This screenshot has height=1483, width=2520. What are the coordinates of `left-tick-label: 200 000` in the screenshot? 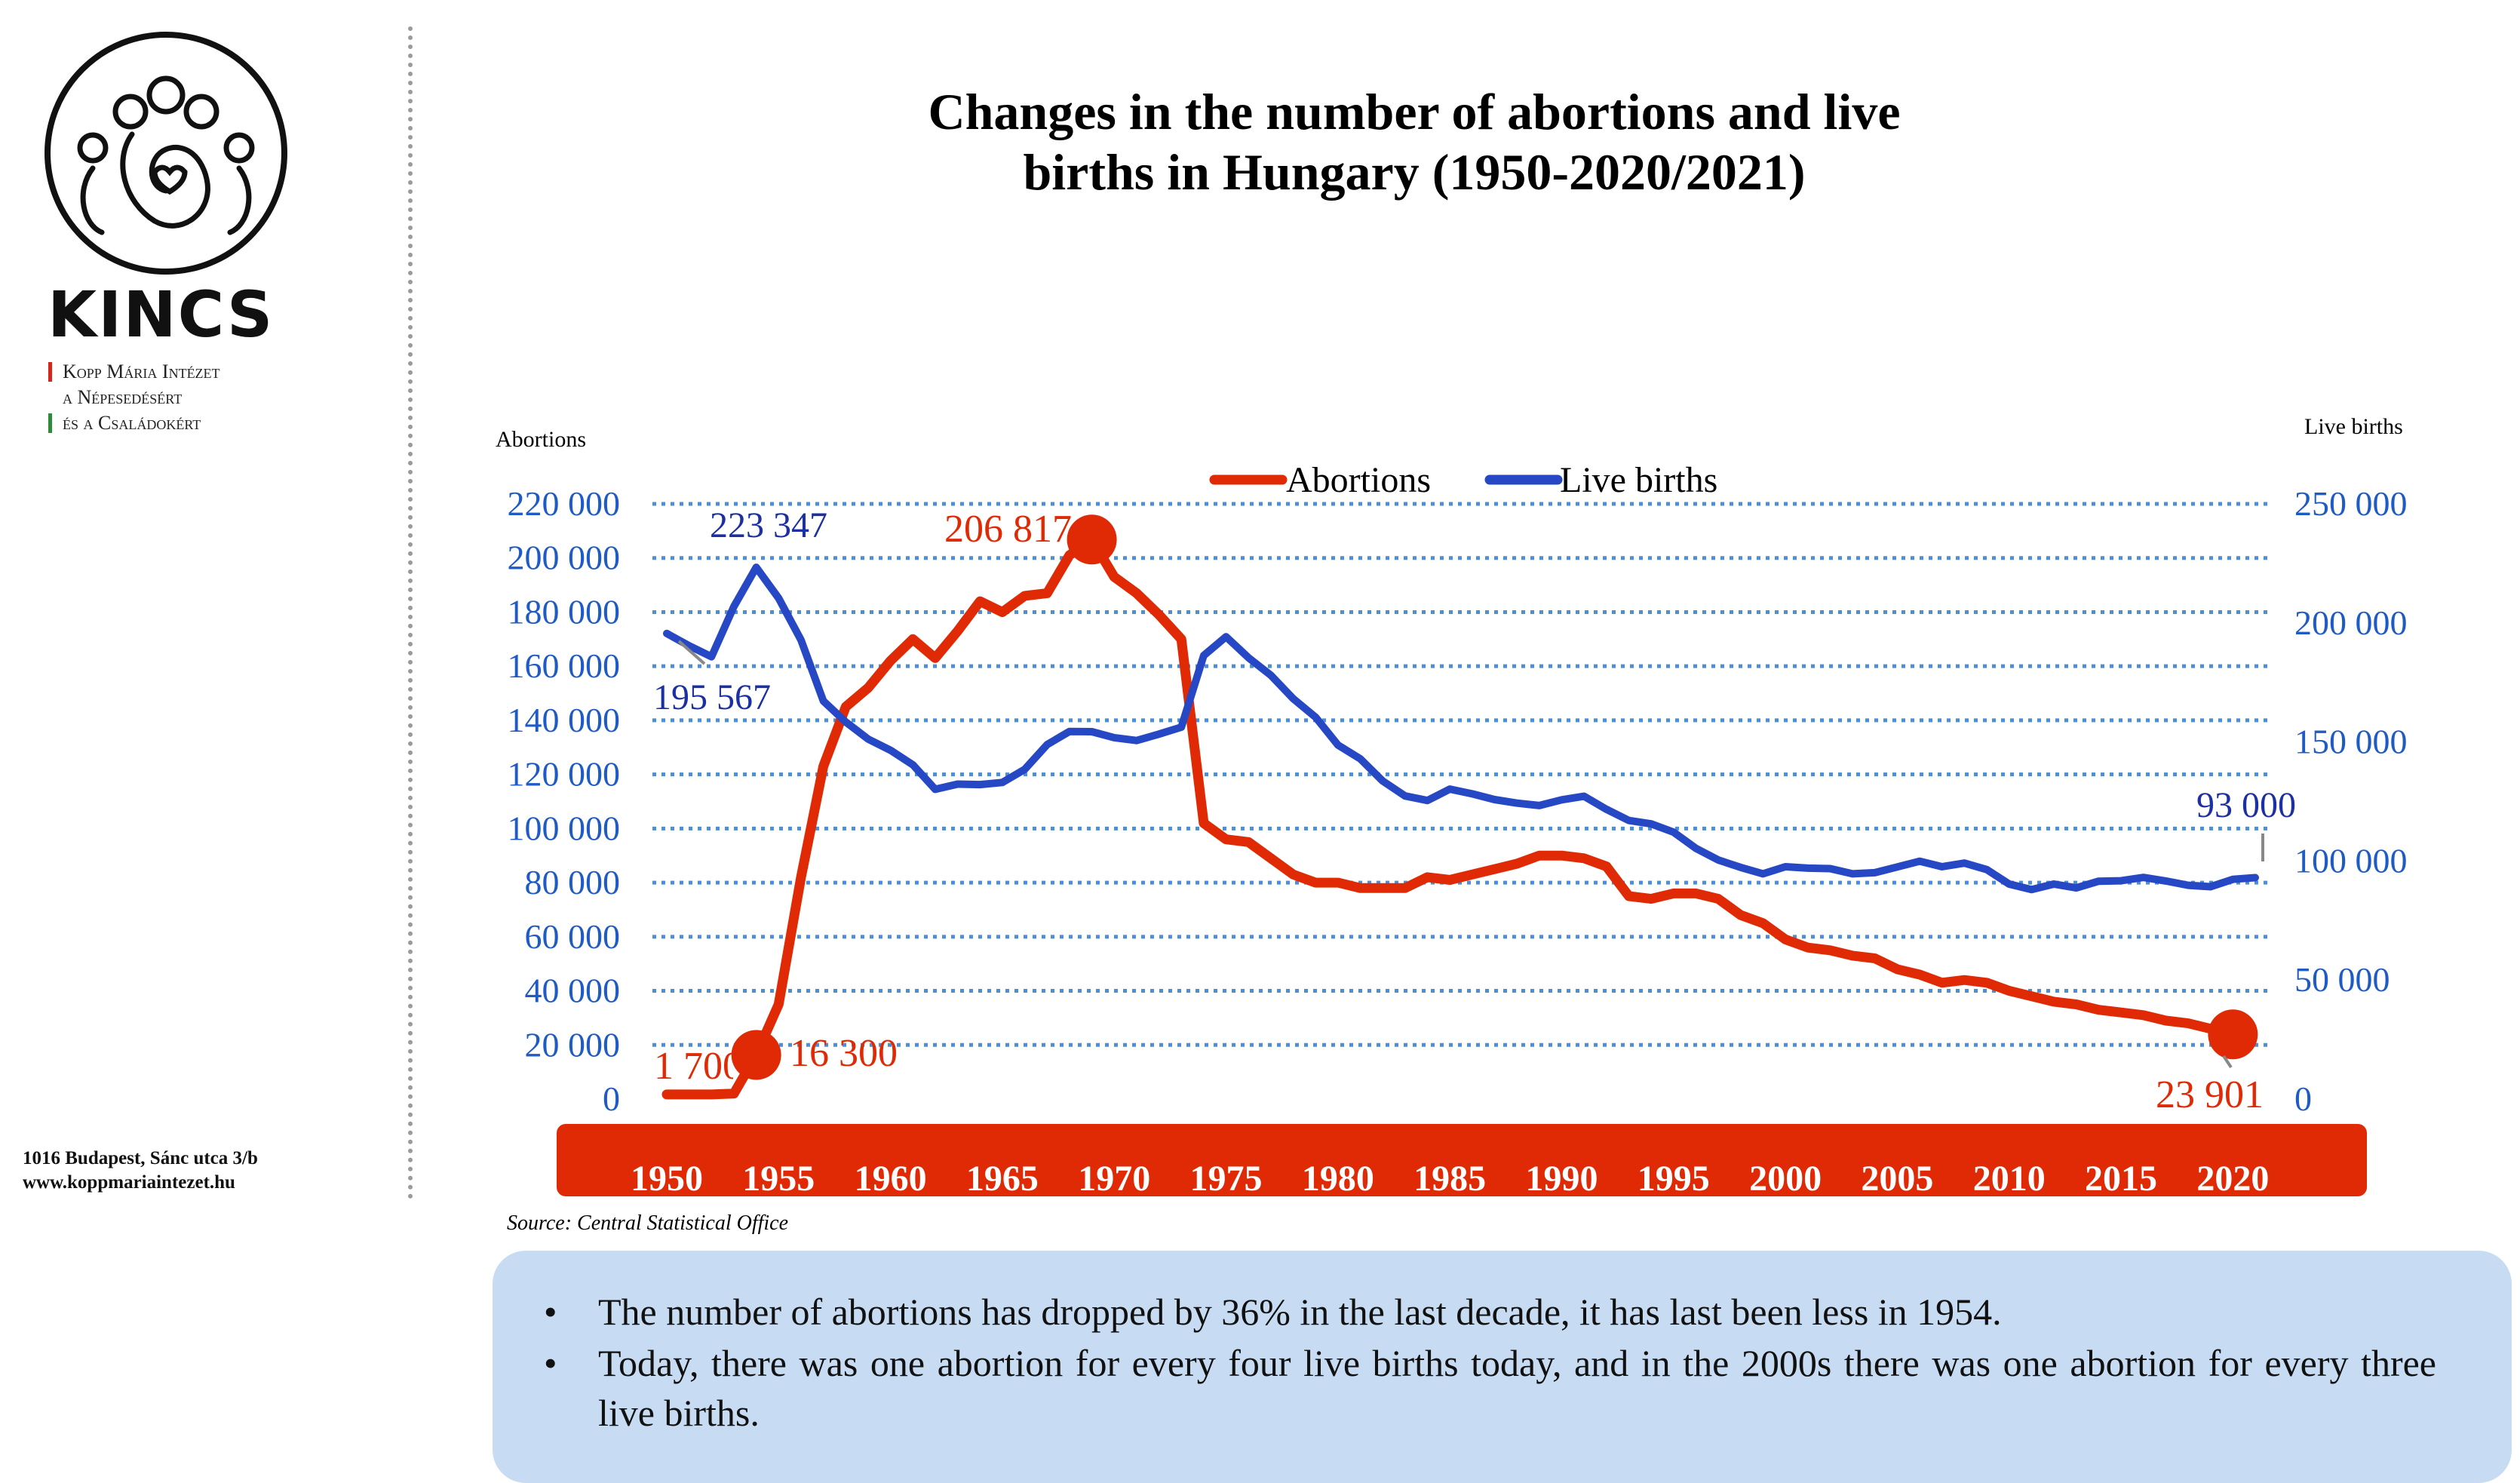 It's located at (564, 558).